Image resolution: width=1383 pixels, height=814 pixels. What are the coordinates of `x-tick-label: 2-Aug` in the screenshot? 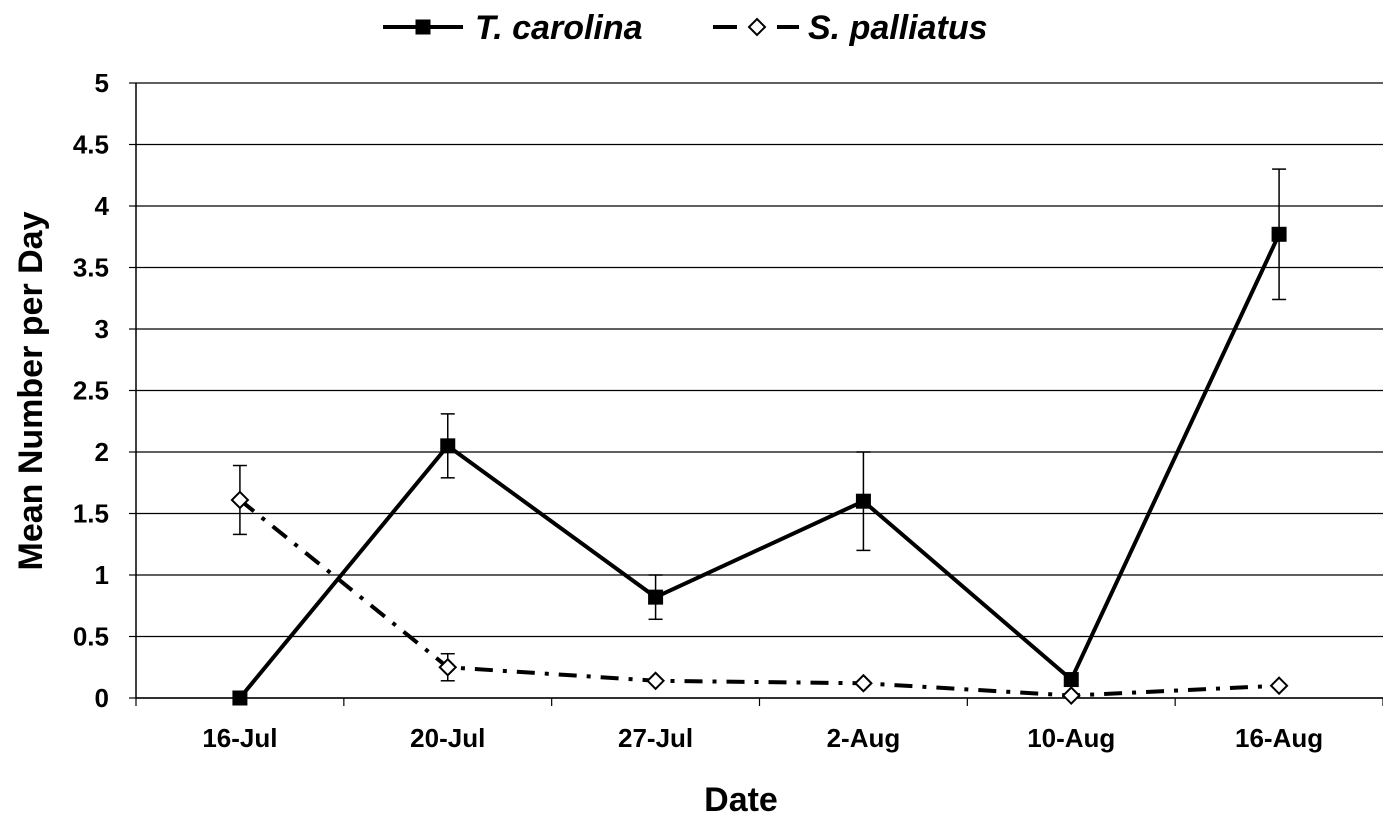 It's located at (864, 738).